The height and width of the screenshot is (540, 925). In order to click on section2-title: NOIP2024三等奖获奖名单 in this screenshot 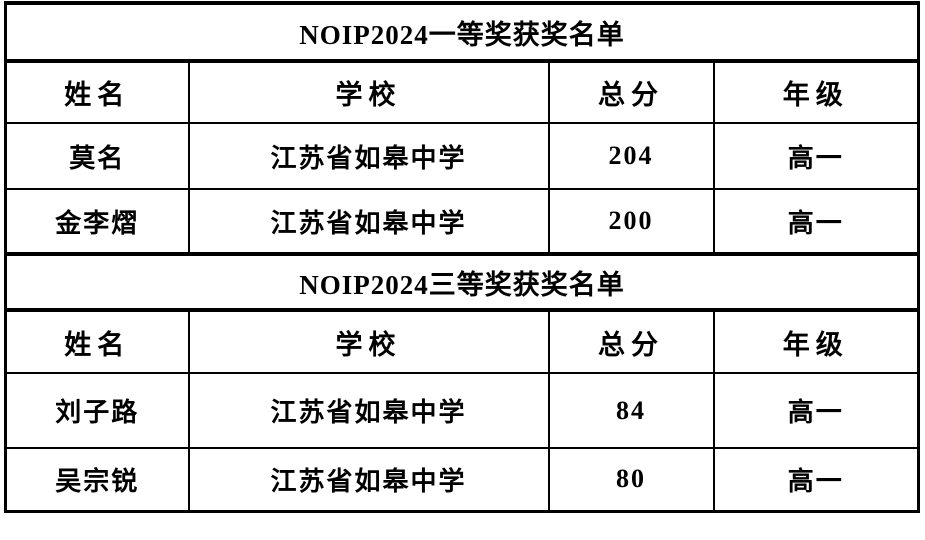, I will do `click(462, 282)`.